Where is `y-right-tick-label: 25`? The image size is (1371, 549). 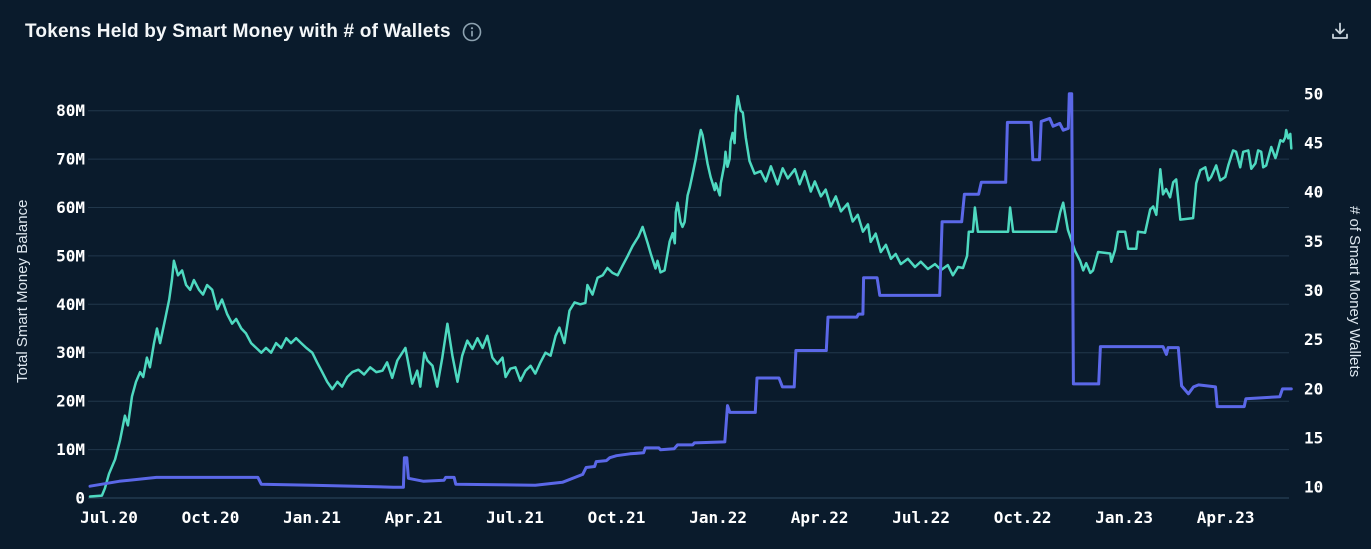 y-right-tick-label: 25 is located at coordinates (1313, 339).